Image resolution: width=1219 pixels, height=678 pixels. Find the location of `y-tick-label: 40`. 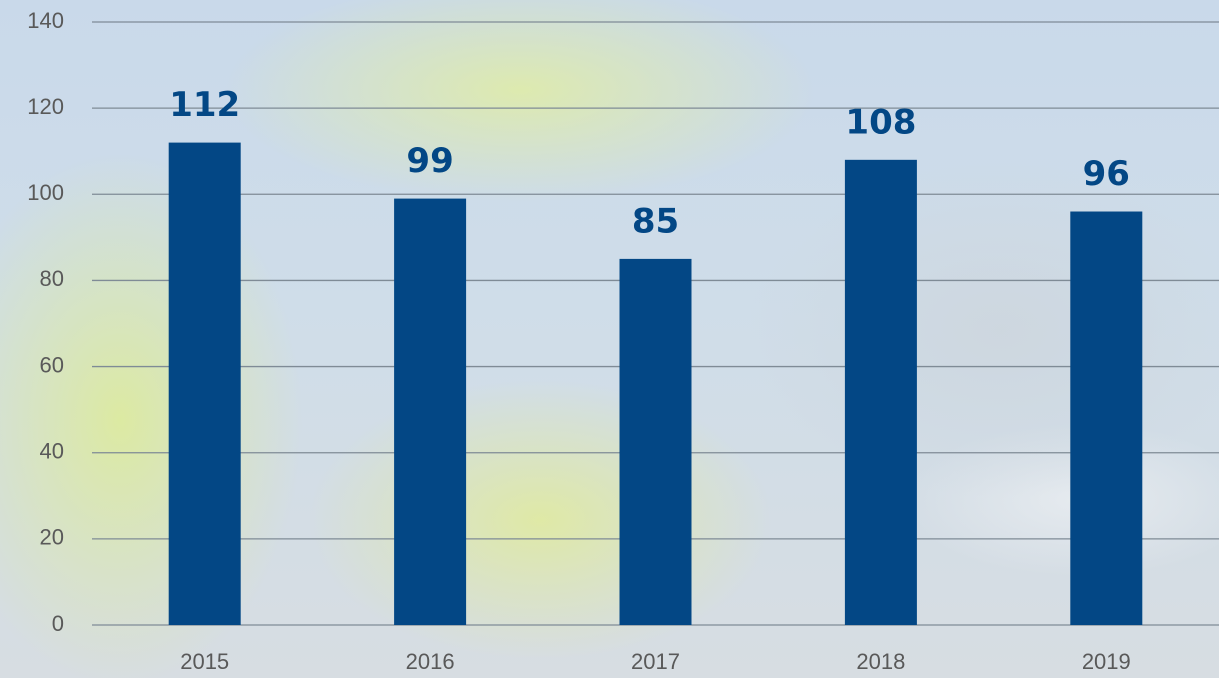

y-tick-label: 40 is located at coordinates (52, 451).